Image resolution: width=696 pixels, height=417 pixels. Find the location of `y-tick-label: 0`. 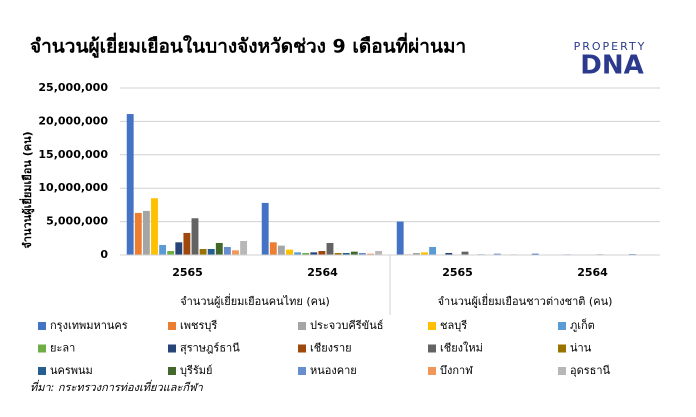

y-tick-label: 0 is located at coordinates (104, 254).